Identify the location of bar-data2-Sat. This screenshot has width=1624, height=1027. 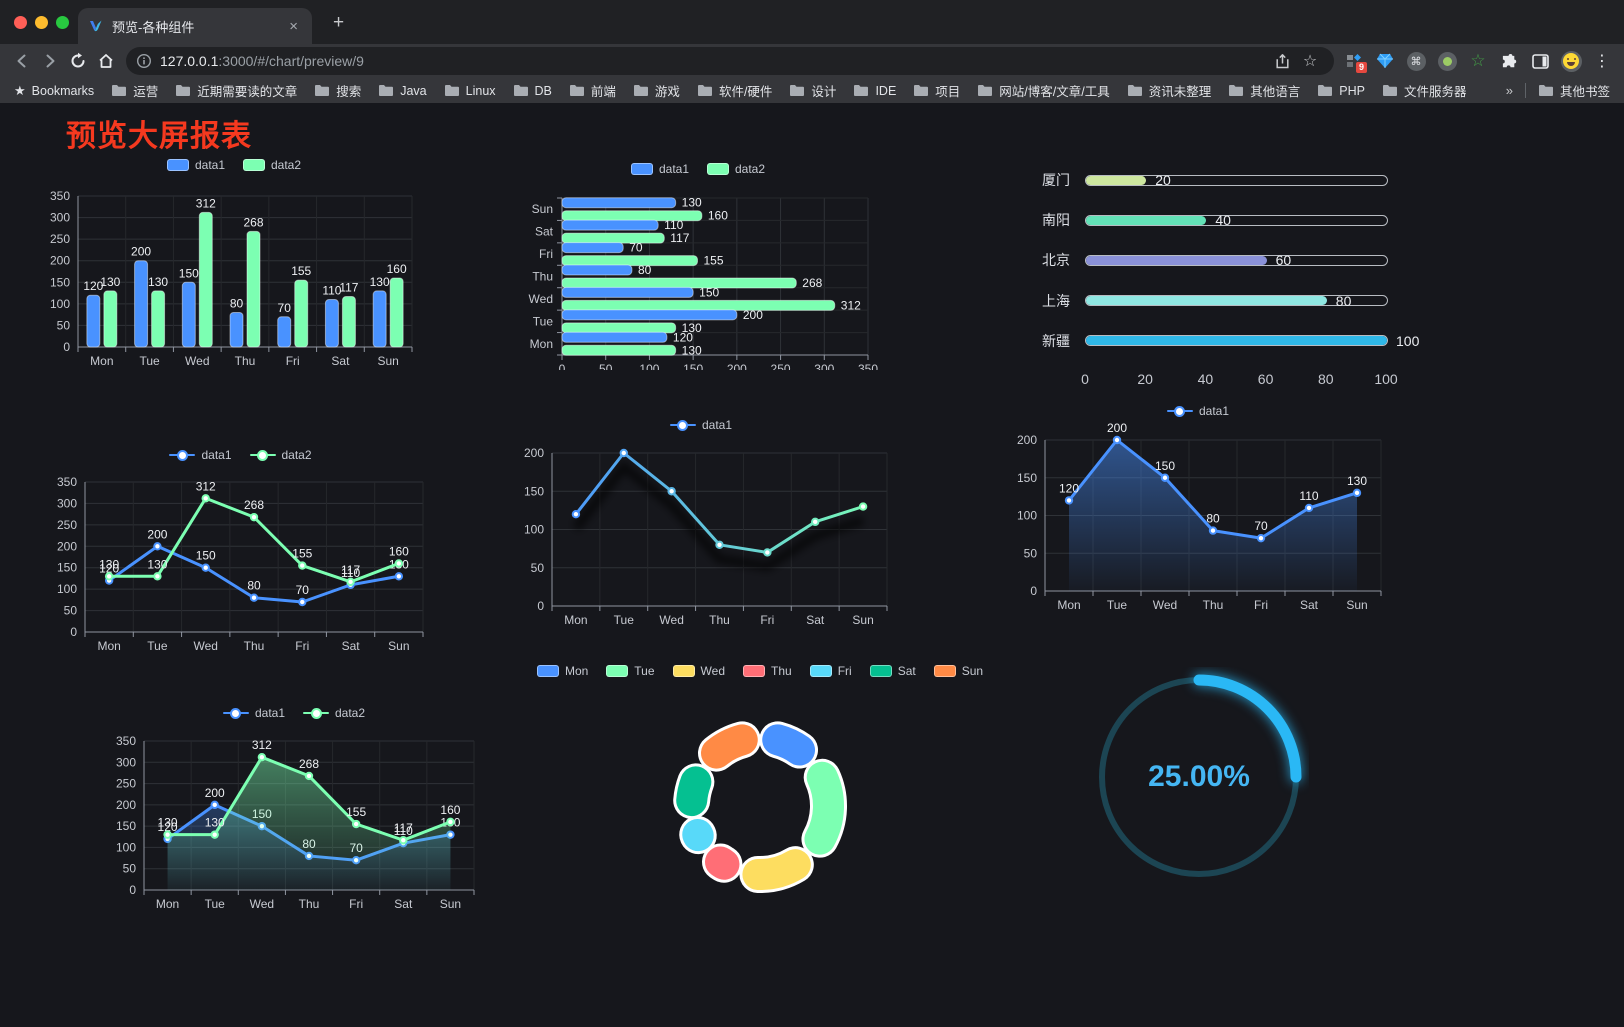
(348, 322).